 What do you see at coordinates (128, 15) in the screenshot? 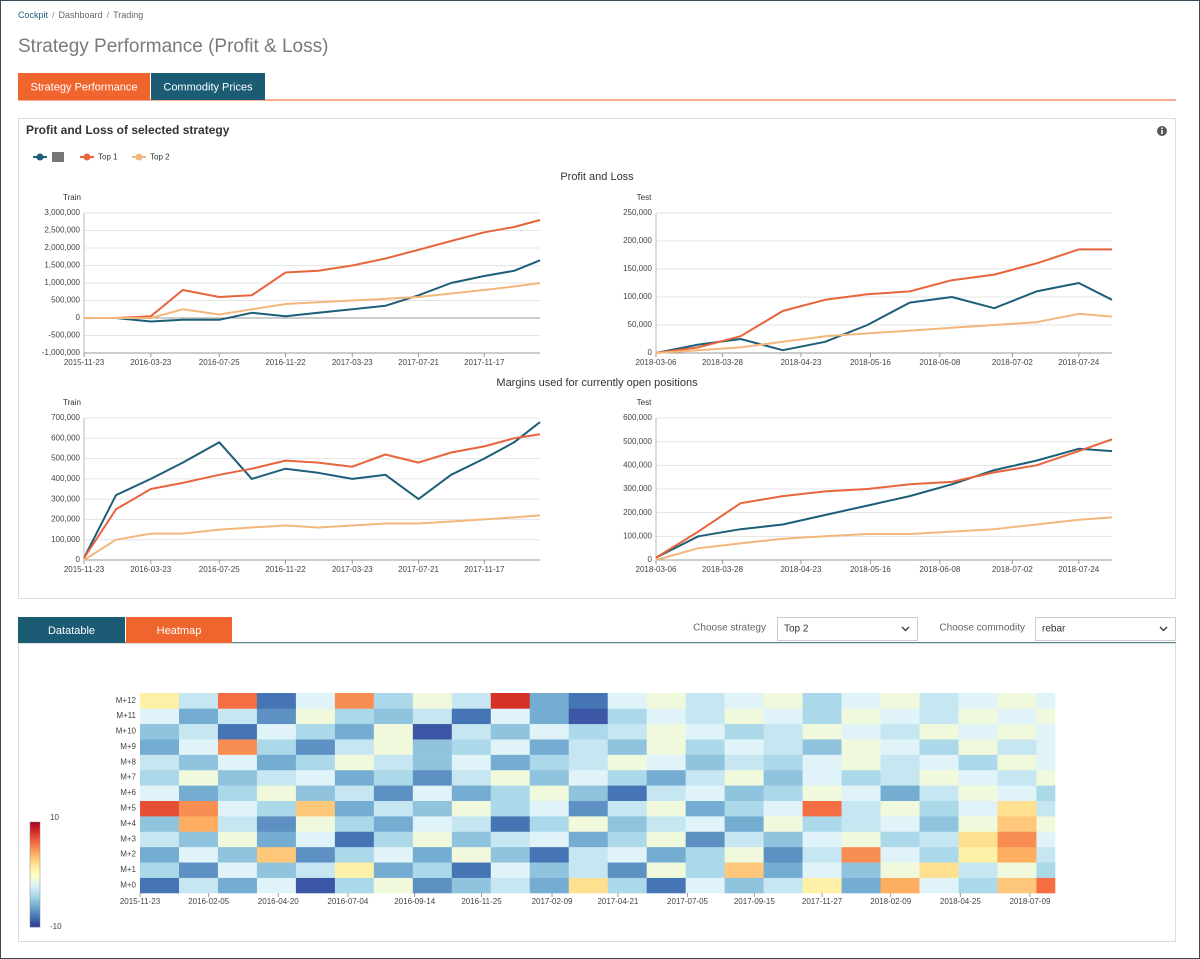
I see `breadcrumb-item: Trading` at bounding box center [128, 15].